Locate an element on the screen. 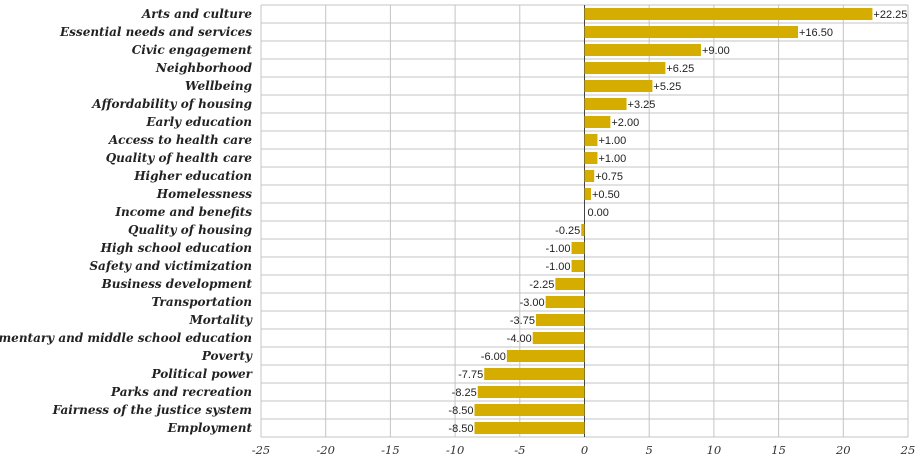 The width and height of the screenshot is (920, 460). value-label: +22.25 is located at coordinates (890, 15).